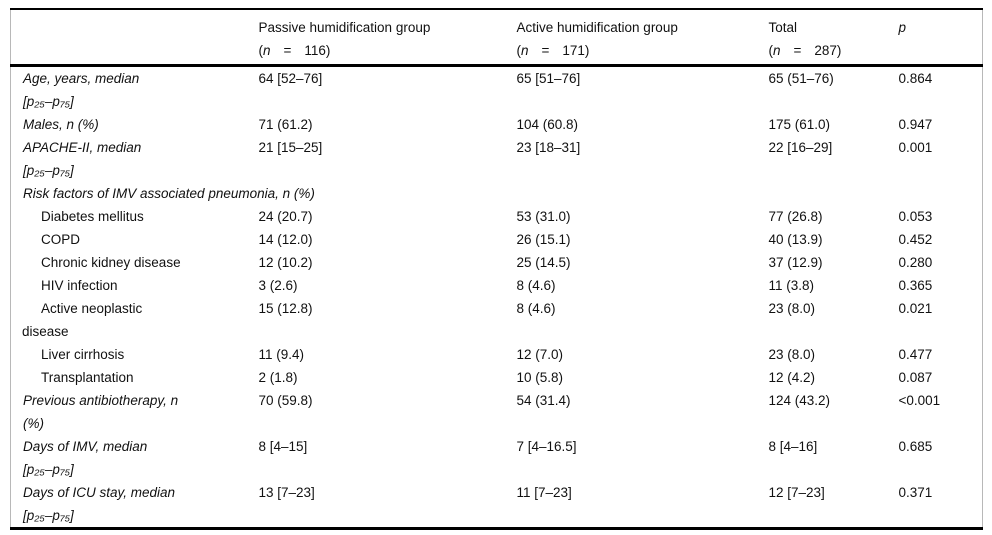 The image size is (992, 535). I want to click on cell-p-value: 0.053, so click(915, 216).